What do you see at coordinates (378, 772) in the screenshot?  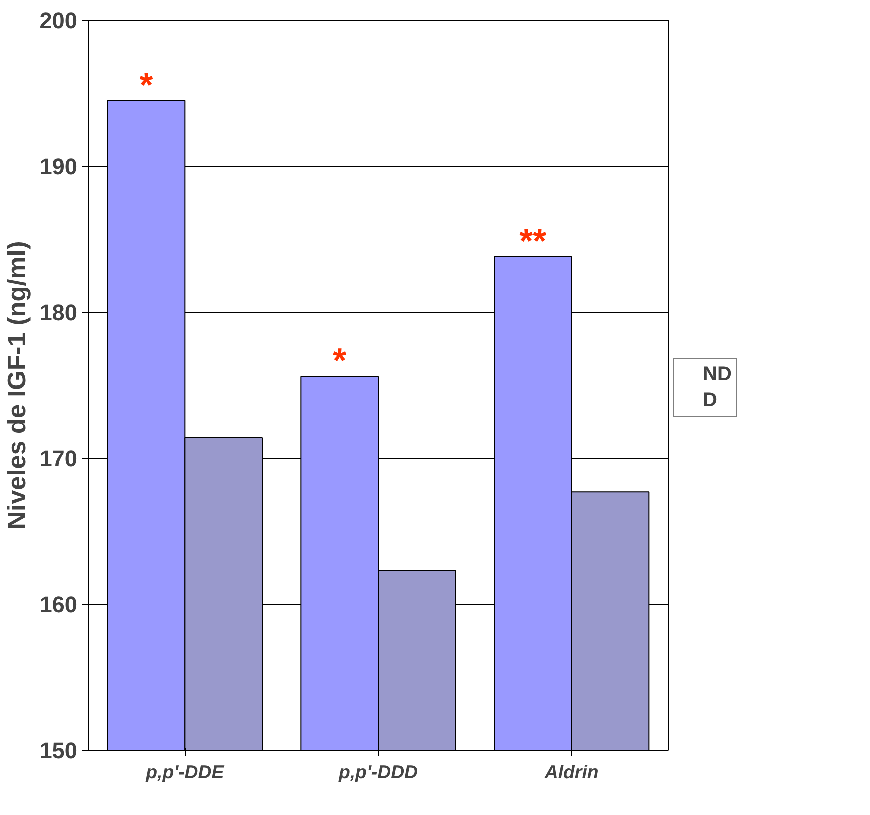 I see `x-tick-label: p,p'-DDD` at bounding box center [378, 772].